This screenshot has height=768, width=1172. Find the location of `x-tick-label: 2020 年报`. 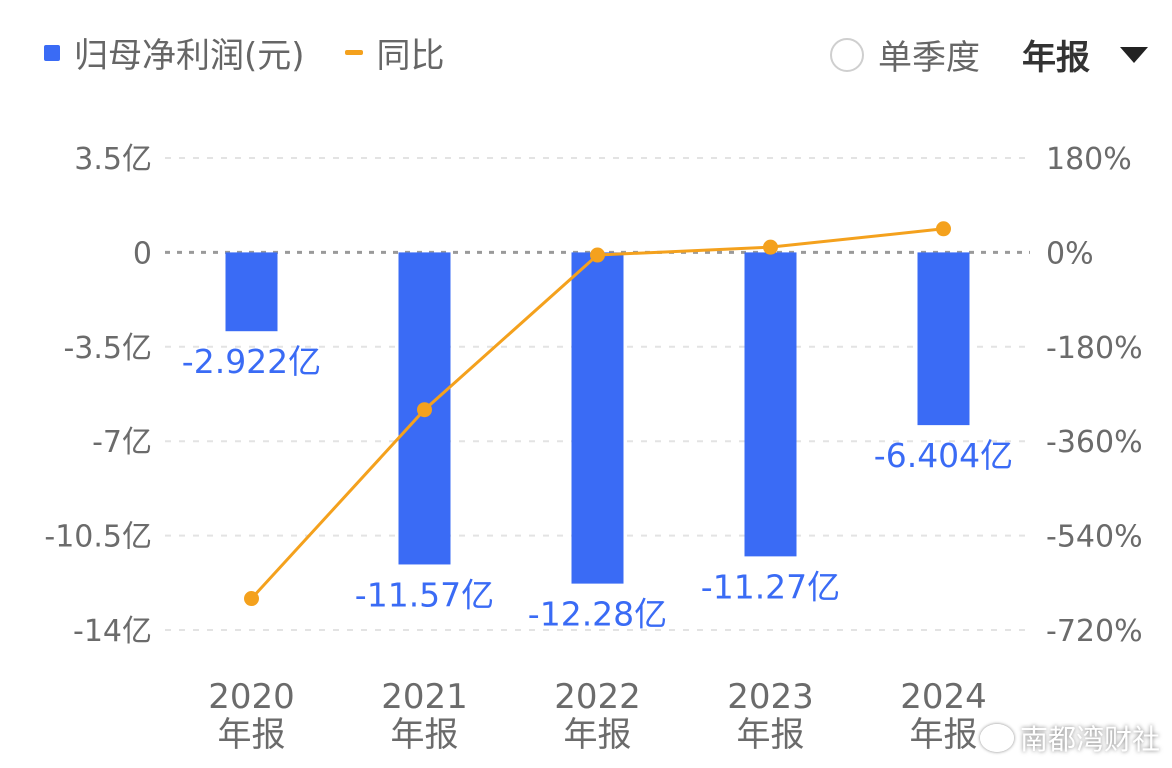

x-tick-label: 2020 年报 is located at coordinates (251, 716).